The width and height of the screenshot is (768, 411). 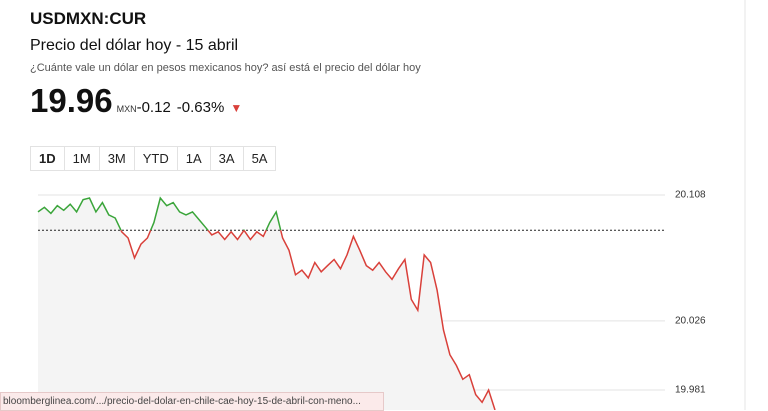 What do you see at coordinates (153, 158) in the screenshot?
I see `range-buttons: 1D 1M 3M YTD 1A 3A 5A` at bounding box center [153, 158].